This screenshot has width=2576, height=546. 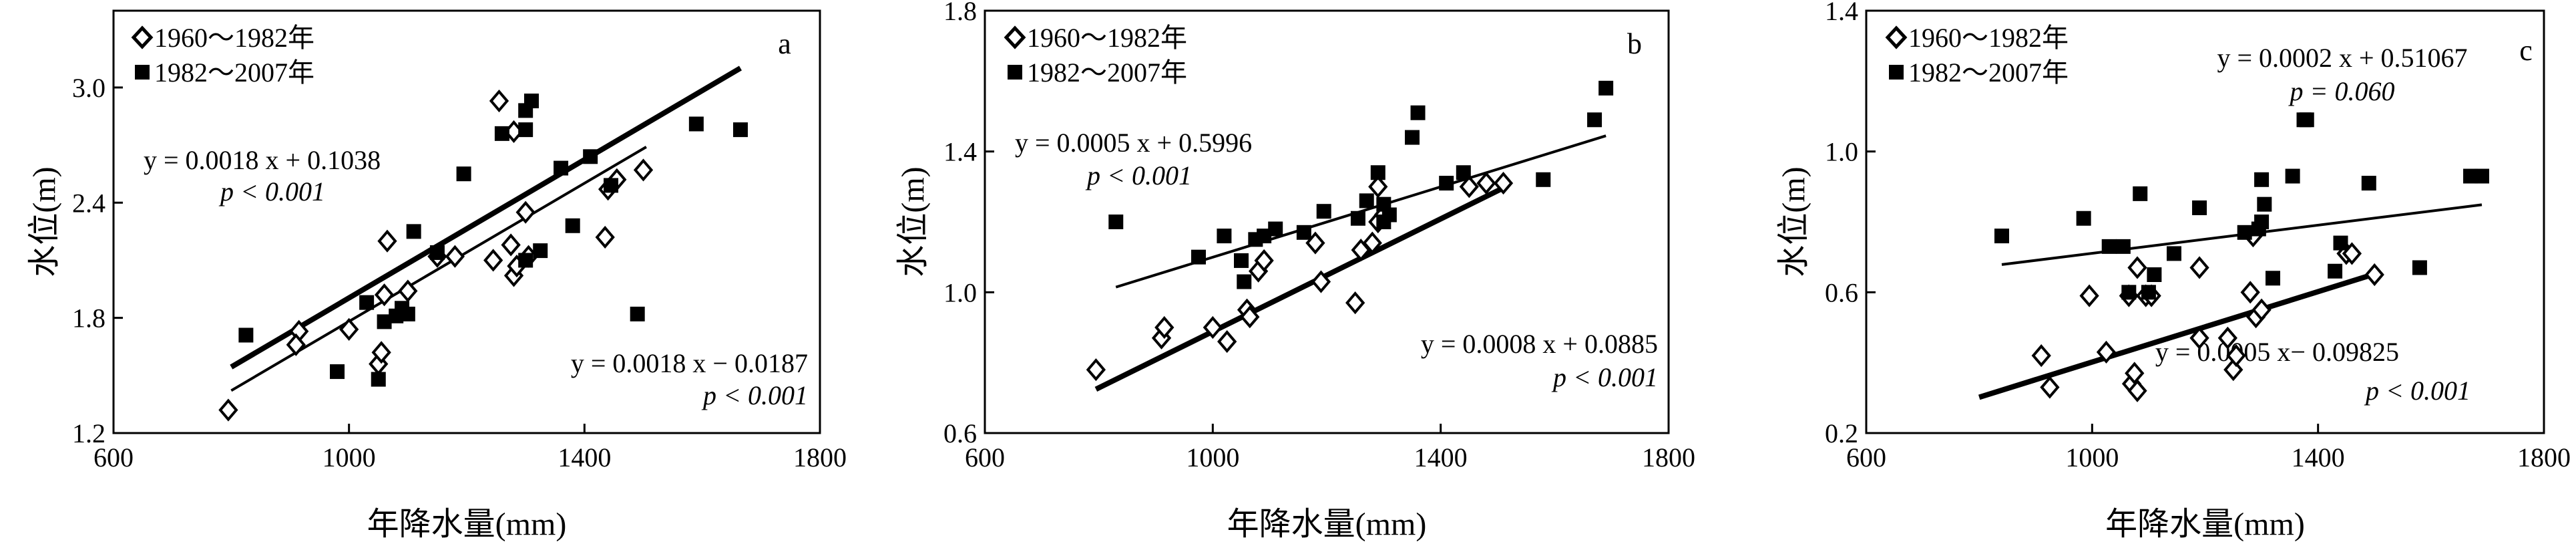 What do you see at coordinates (1298, 289) in the screenshot?
I see `trendline` at bounding box center [1298, 289].